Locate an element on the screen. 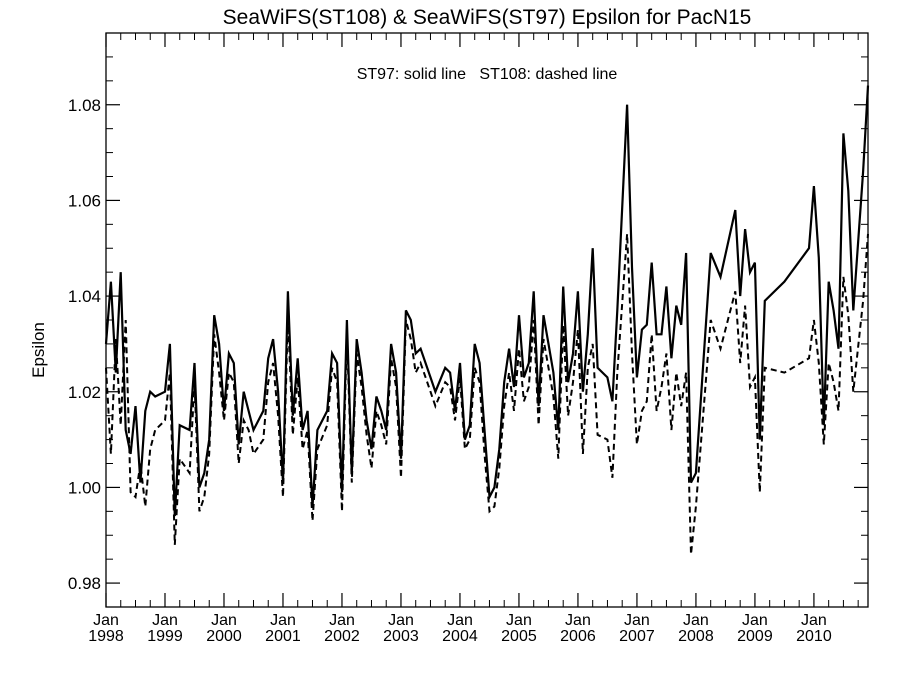 This screenshot has width=900, height=675. x-tick-year-label: 2010 is located at coordinates (814, 636).